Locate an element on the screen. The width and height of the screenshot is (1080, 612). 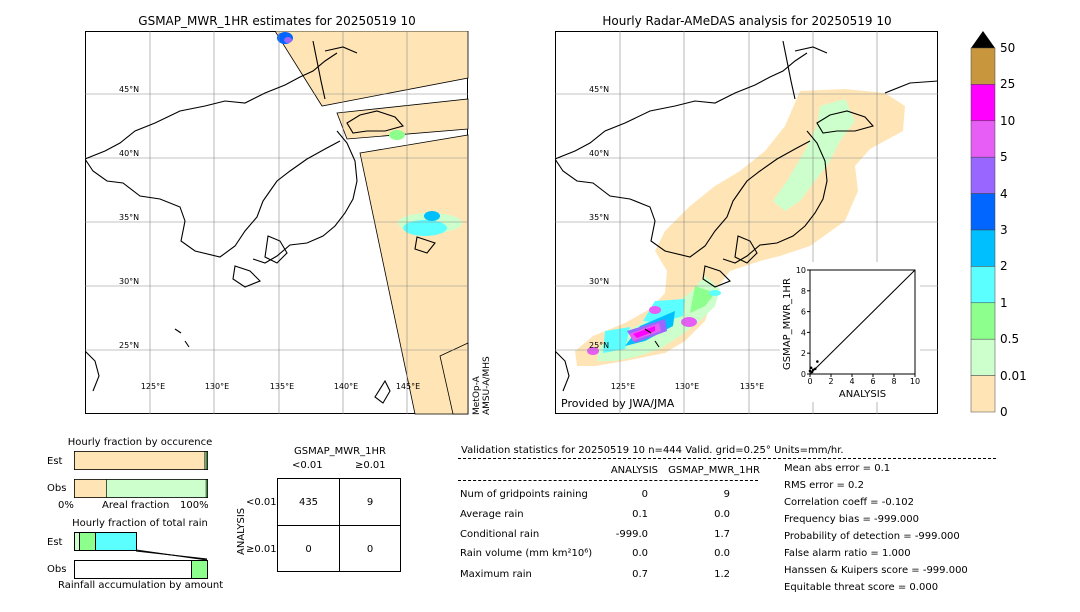
contingency-cell: 435 is located at coordinates (308, 502).